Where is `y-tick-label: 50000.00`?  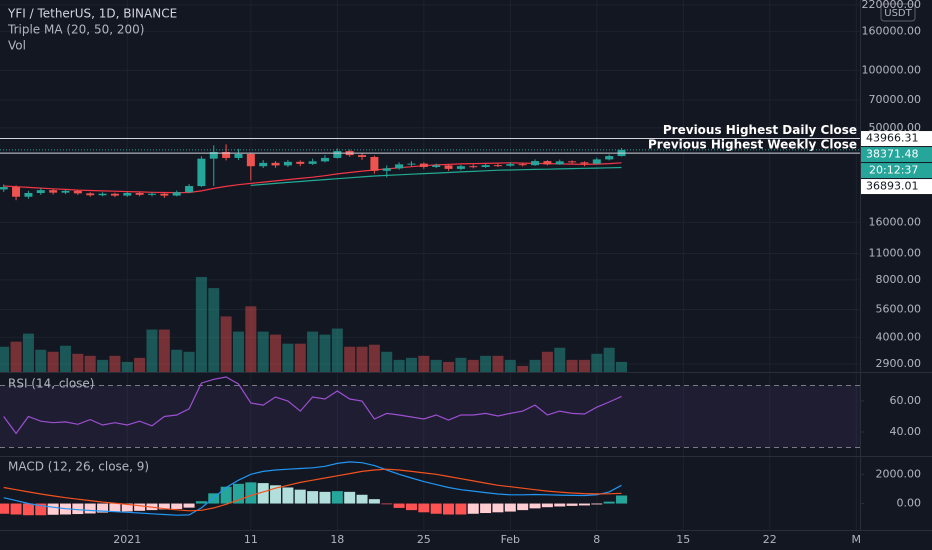 y-tick-label: 50000.00 is located at coordinates (895, 127).